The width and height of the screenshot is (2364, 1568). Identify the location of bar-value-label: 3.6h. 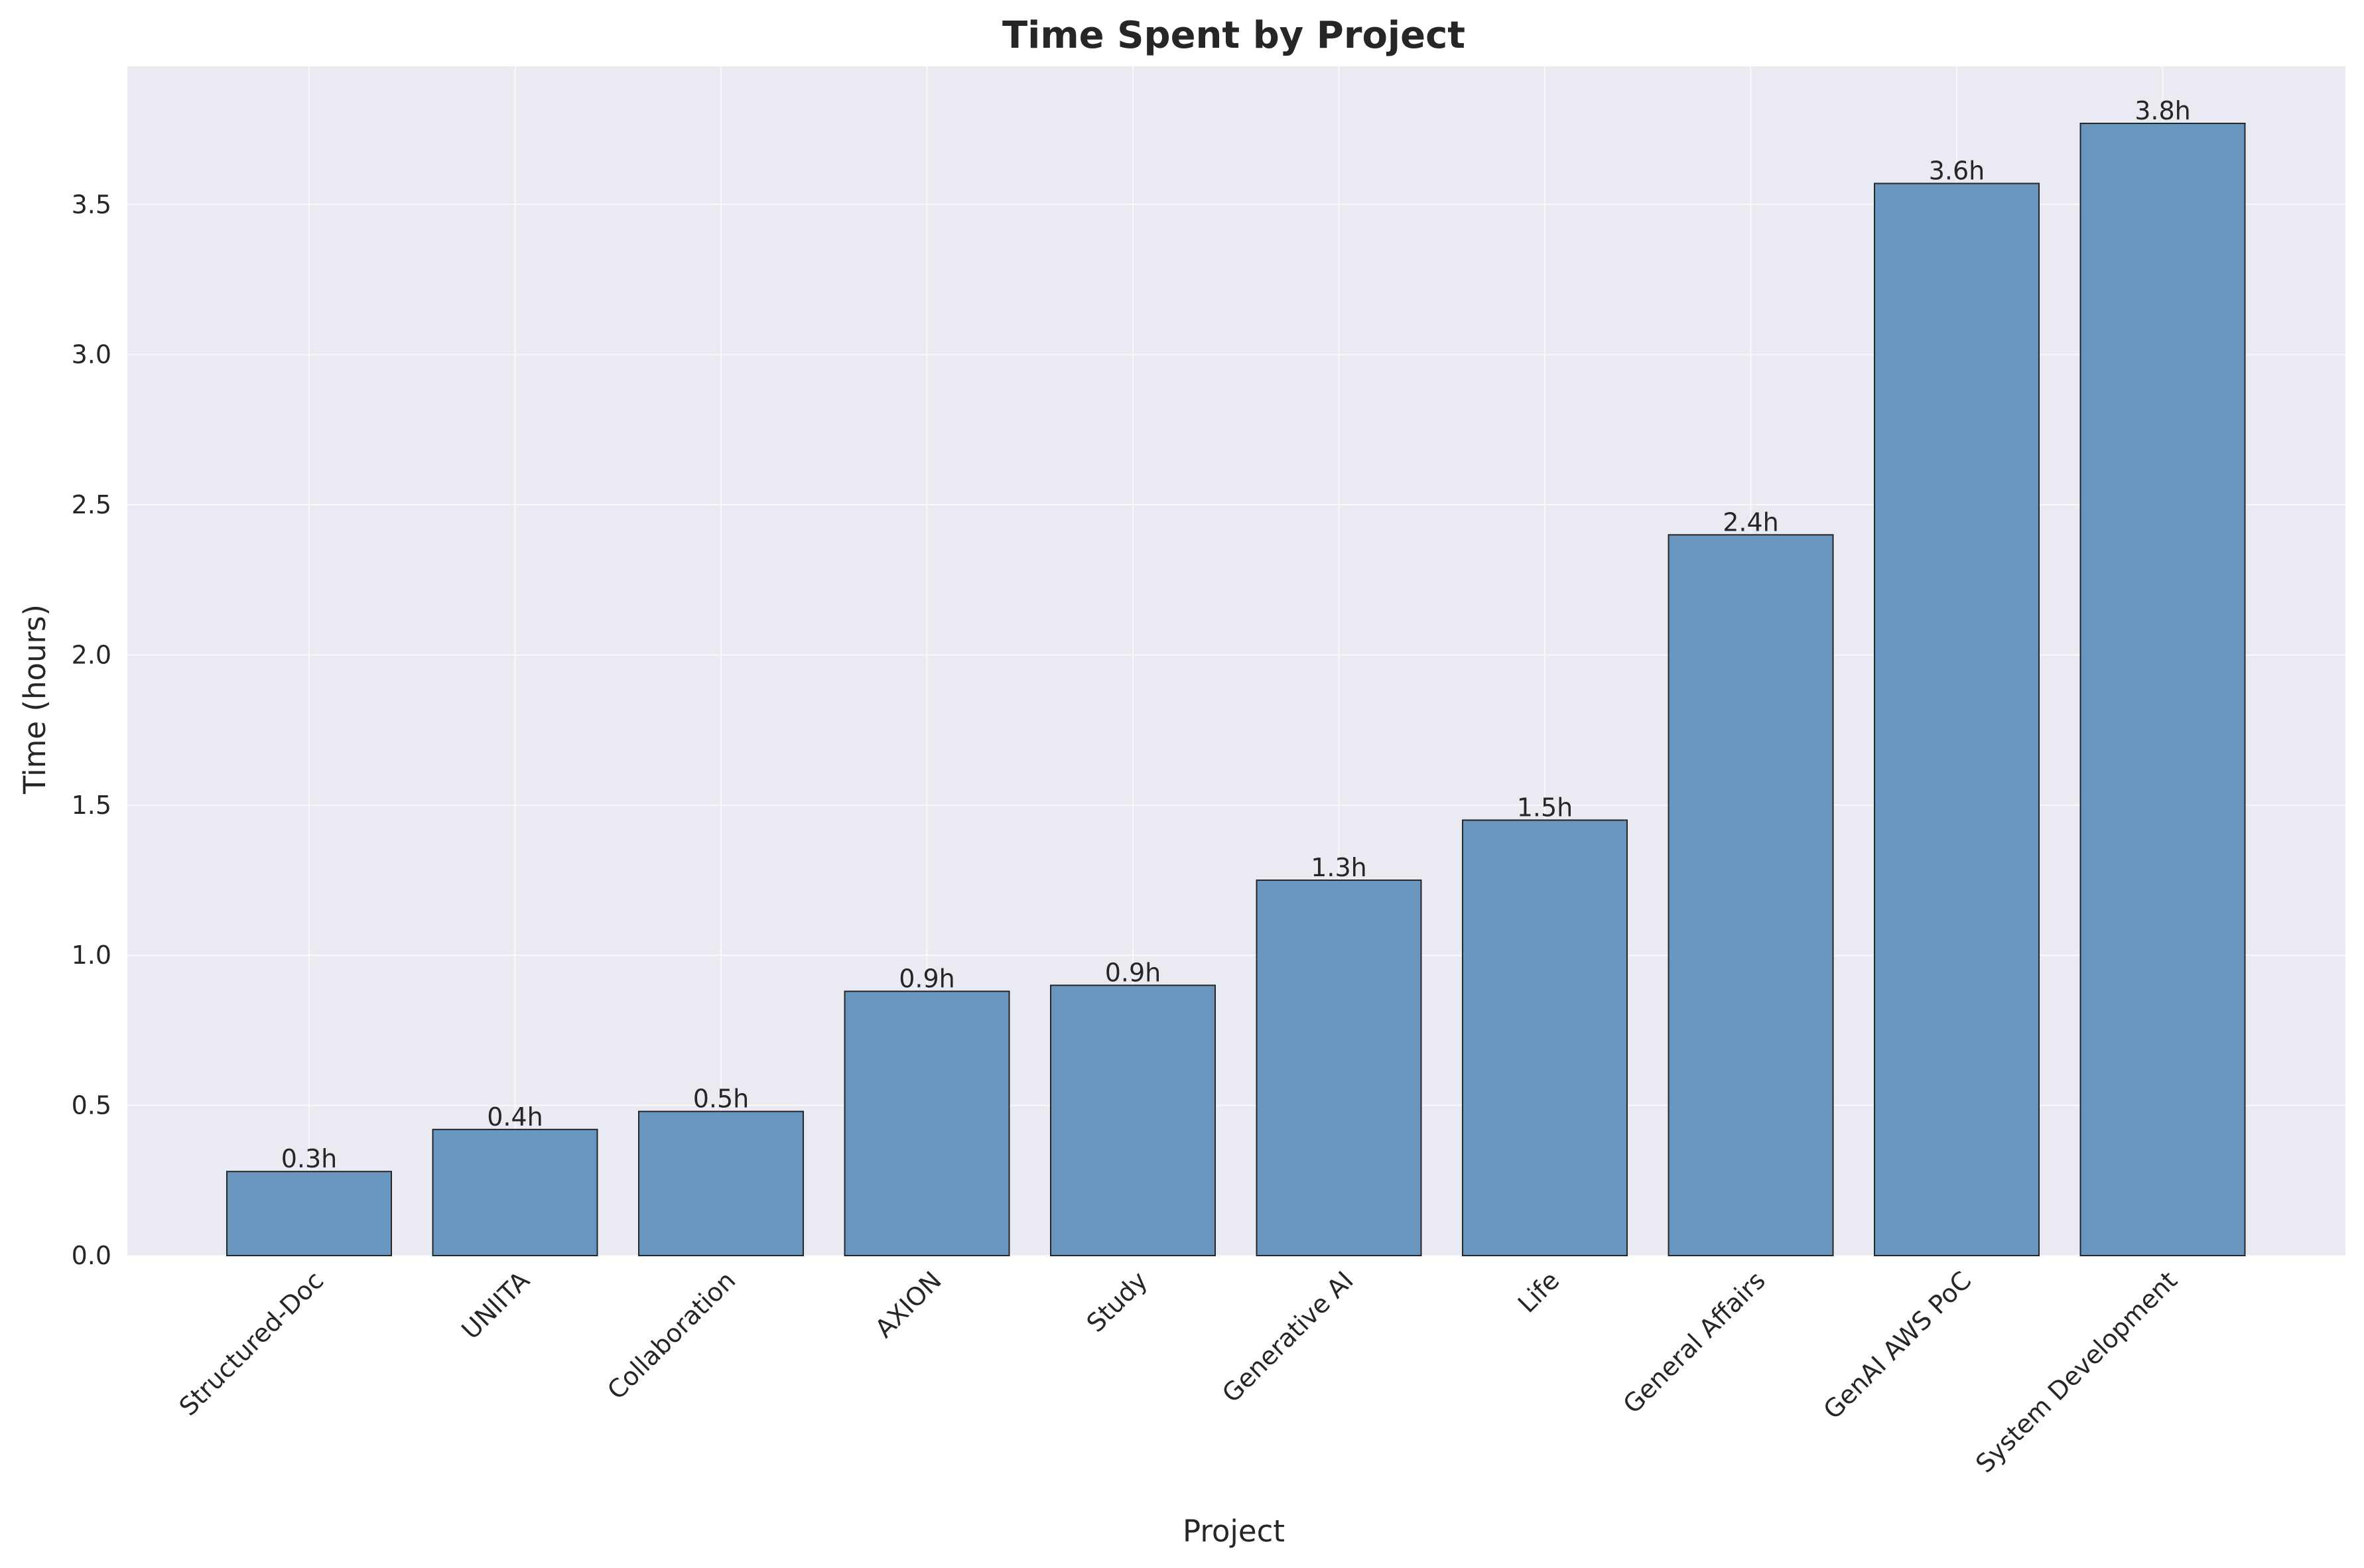
(1957, 171).